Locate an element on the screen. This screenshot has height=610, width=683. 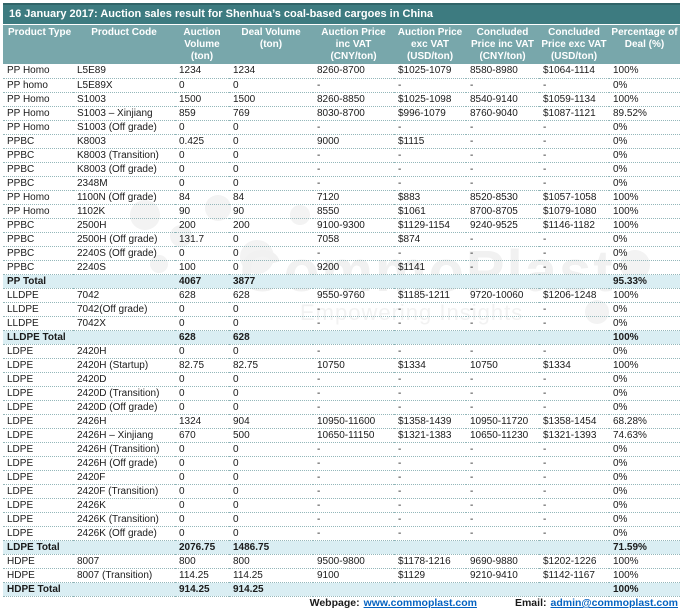
table-row: LLDPE 7042X 0 0- - - -0% is located at coordinates (341, 323).